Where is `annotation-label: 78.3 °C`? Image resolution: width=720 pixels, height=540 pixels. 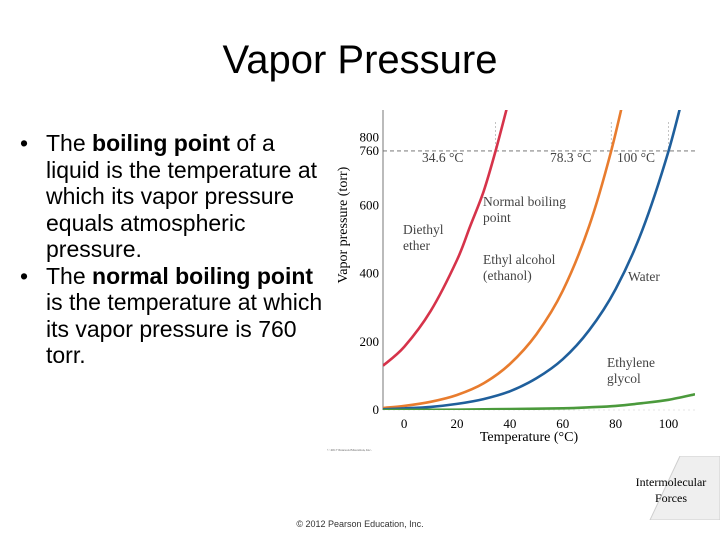
annotation-label: 78.3 °C is located at coordinates (570, 157).